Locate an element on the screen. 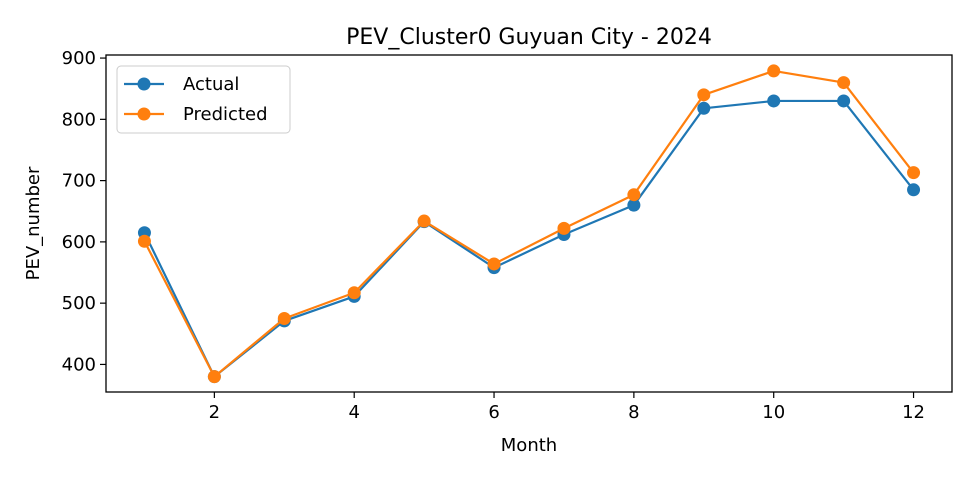 The height and width of the screenshot is (480, 975). x-tick-label: 12 is located at coordinates (913, 412).